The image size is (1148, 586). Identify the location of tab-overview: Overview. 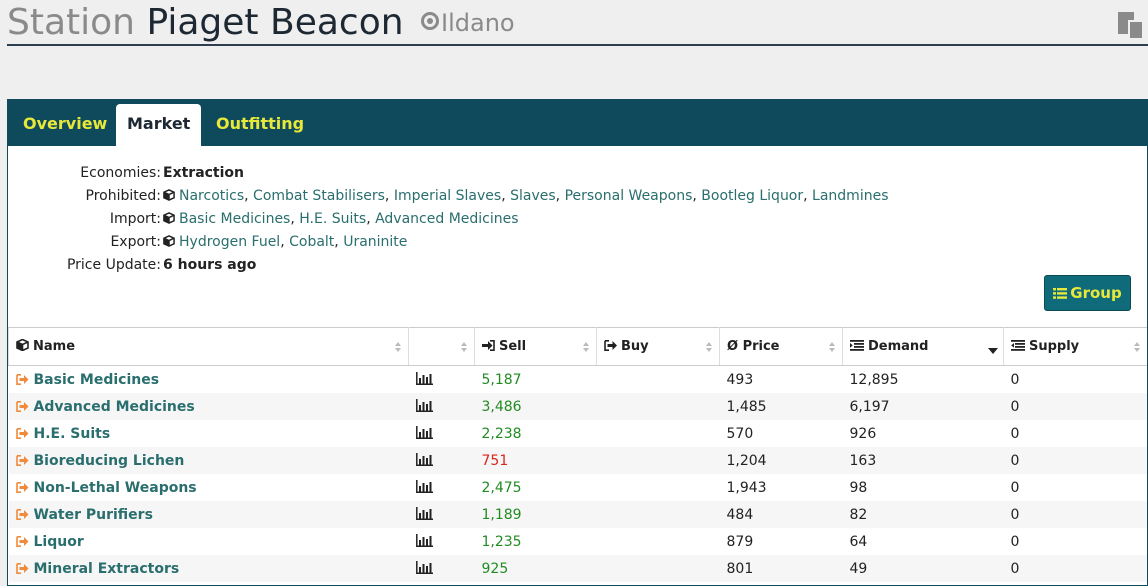
(65, 123).